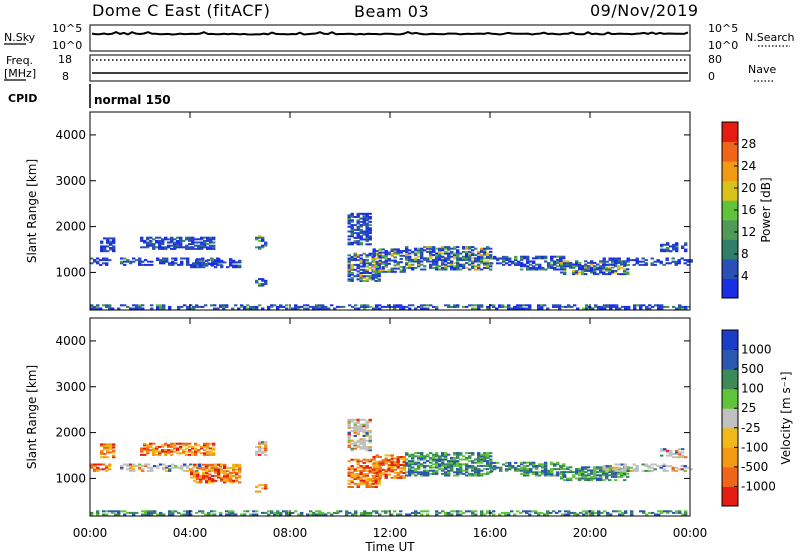 Image resolution: width=800 pixels, height=554 pixels. I want to click on cpid-label: CPID, so click(22, 98).